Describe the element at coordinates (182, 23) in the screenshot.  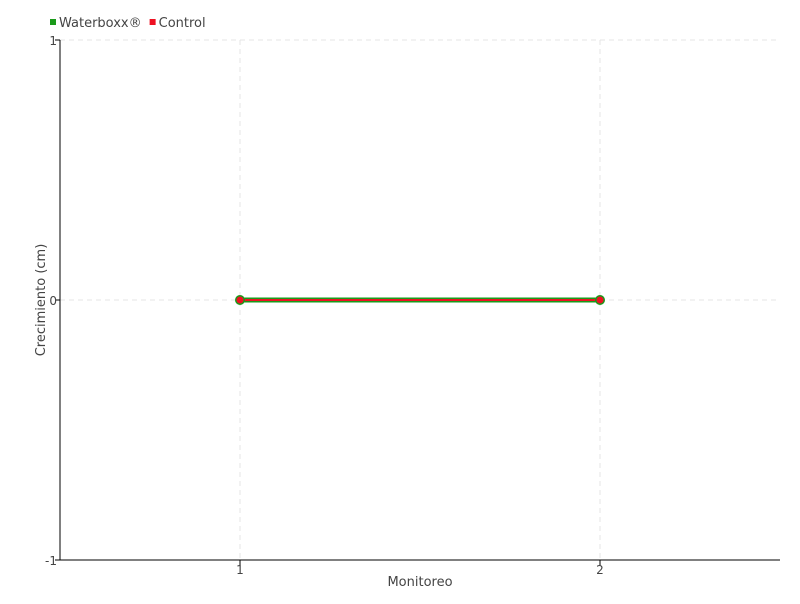
I see `legend-label: Control` at that location.